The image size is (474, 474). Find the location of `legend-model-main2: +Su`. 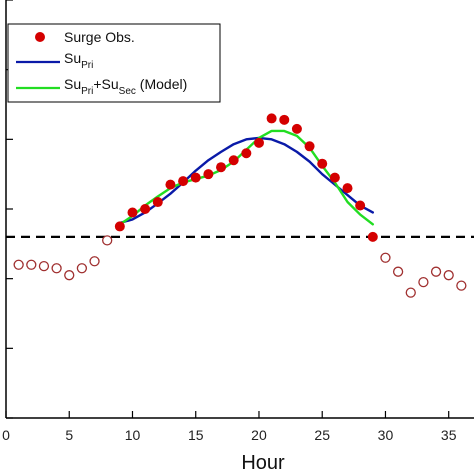

legend-model-main2: +Su is located at coordinates (105, 84).